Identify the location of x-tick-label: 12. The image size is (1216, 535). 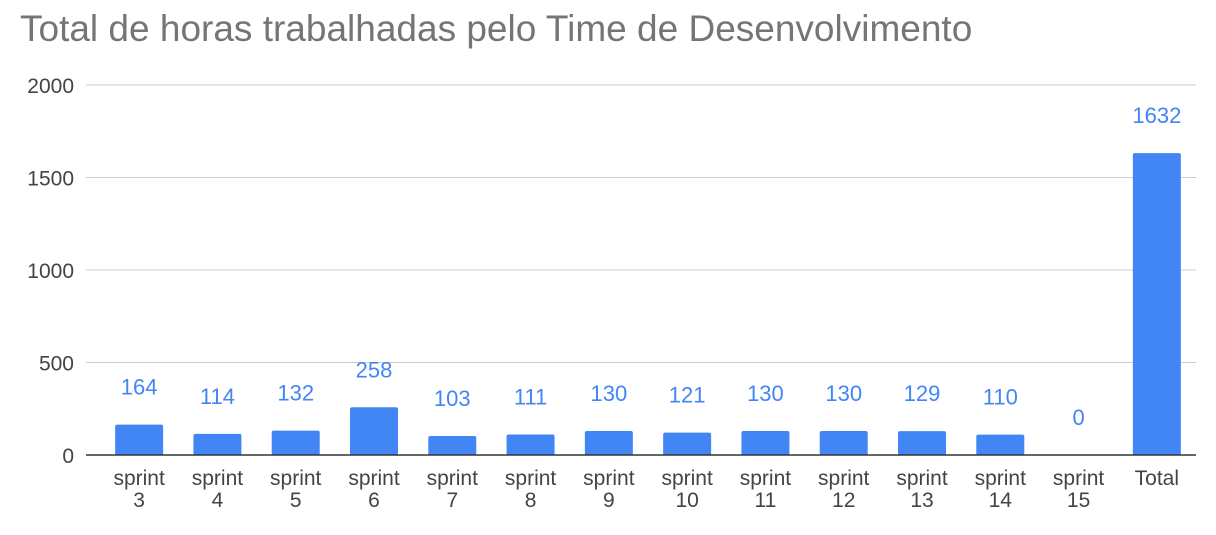
(843, 500).